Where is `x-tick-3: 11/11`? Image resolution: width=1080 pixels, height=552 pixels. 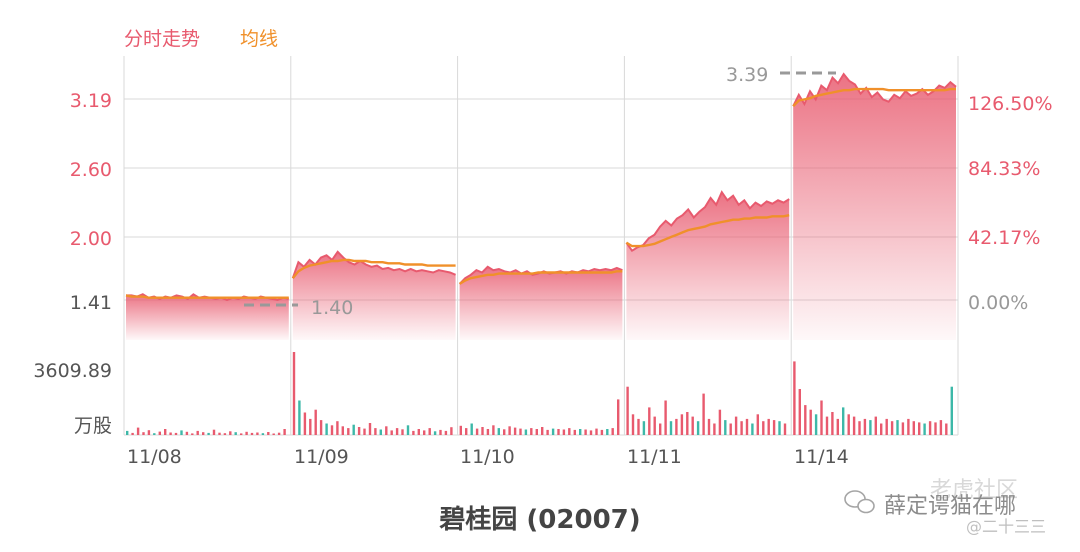 x-tick-3: 11/11 is located at coordinates (654, 457).